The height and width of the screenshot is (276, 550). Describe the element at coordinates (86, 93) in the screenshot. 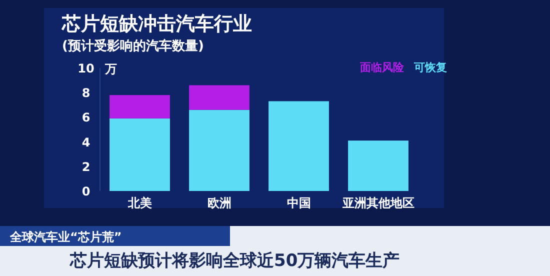

I see `y-tick-label: 8` at that location.